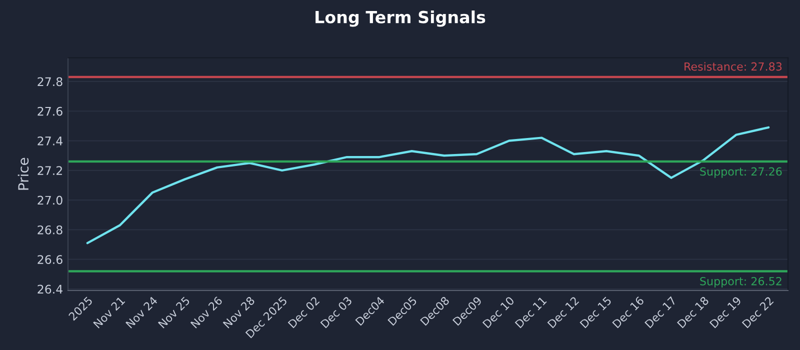  What do you see at coordinates (304, 312) in the screenshot?
I see `x-tick-label: Dec 02` at bounding box center [304, 312].